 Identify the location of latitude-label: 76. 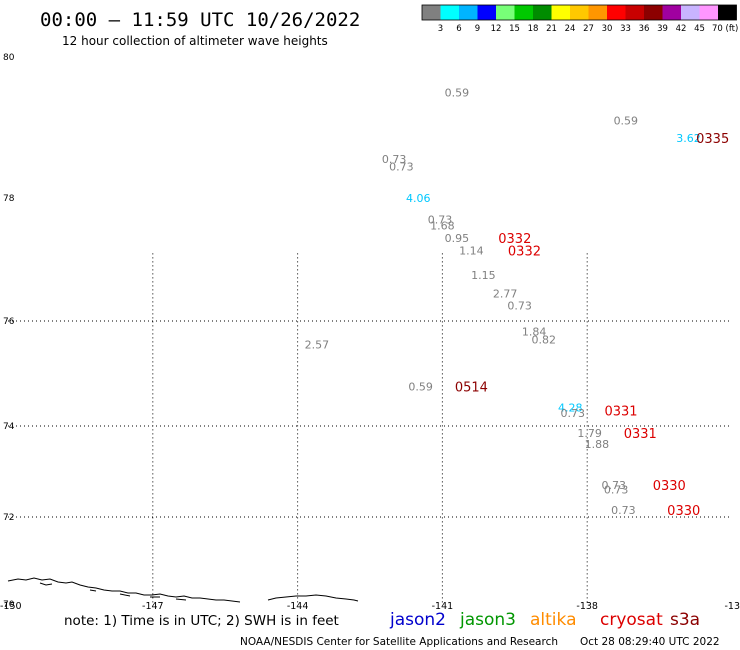
(9, 322).